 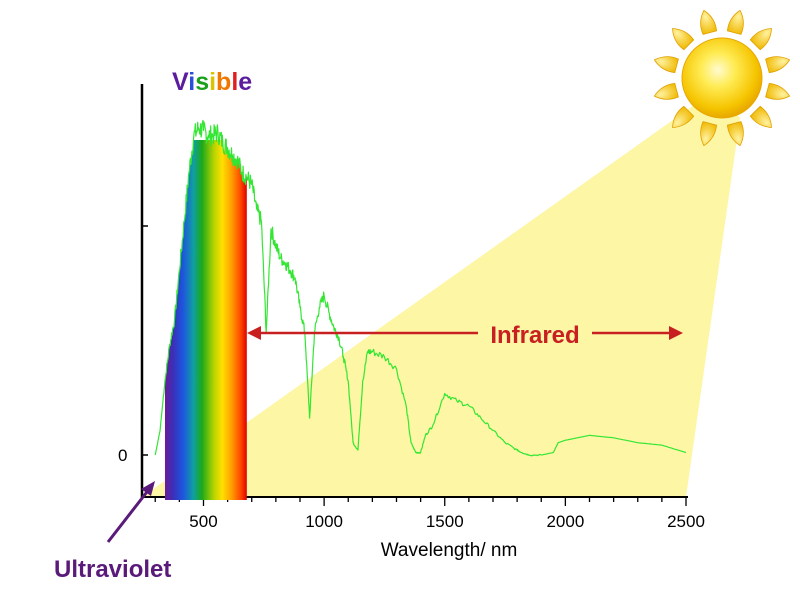 I want to click on x-tick-label: 1500, so click(x=445, y=521).